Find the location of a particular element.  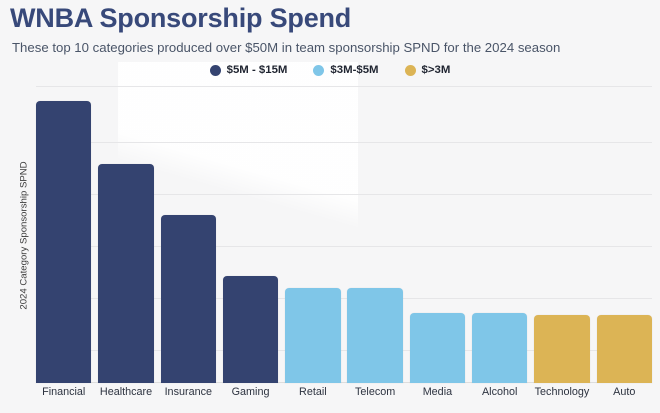

bar-retail is located at coordinates (313, 335).